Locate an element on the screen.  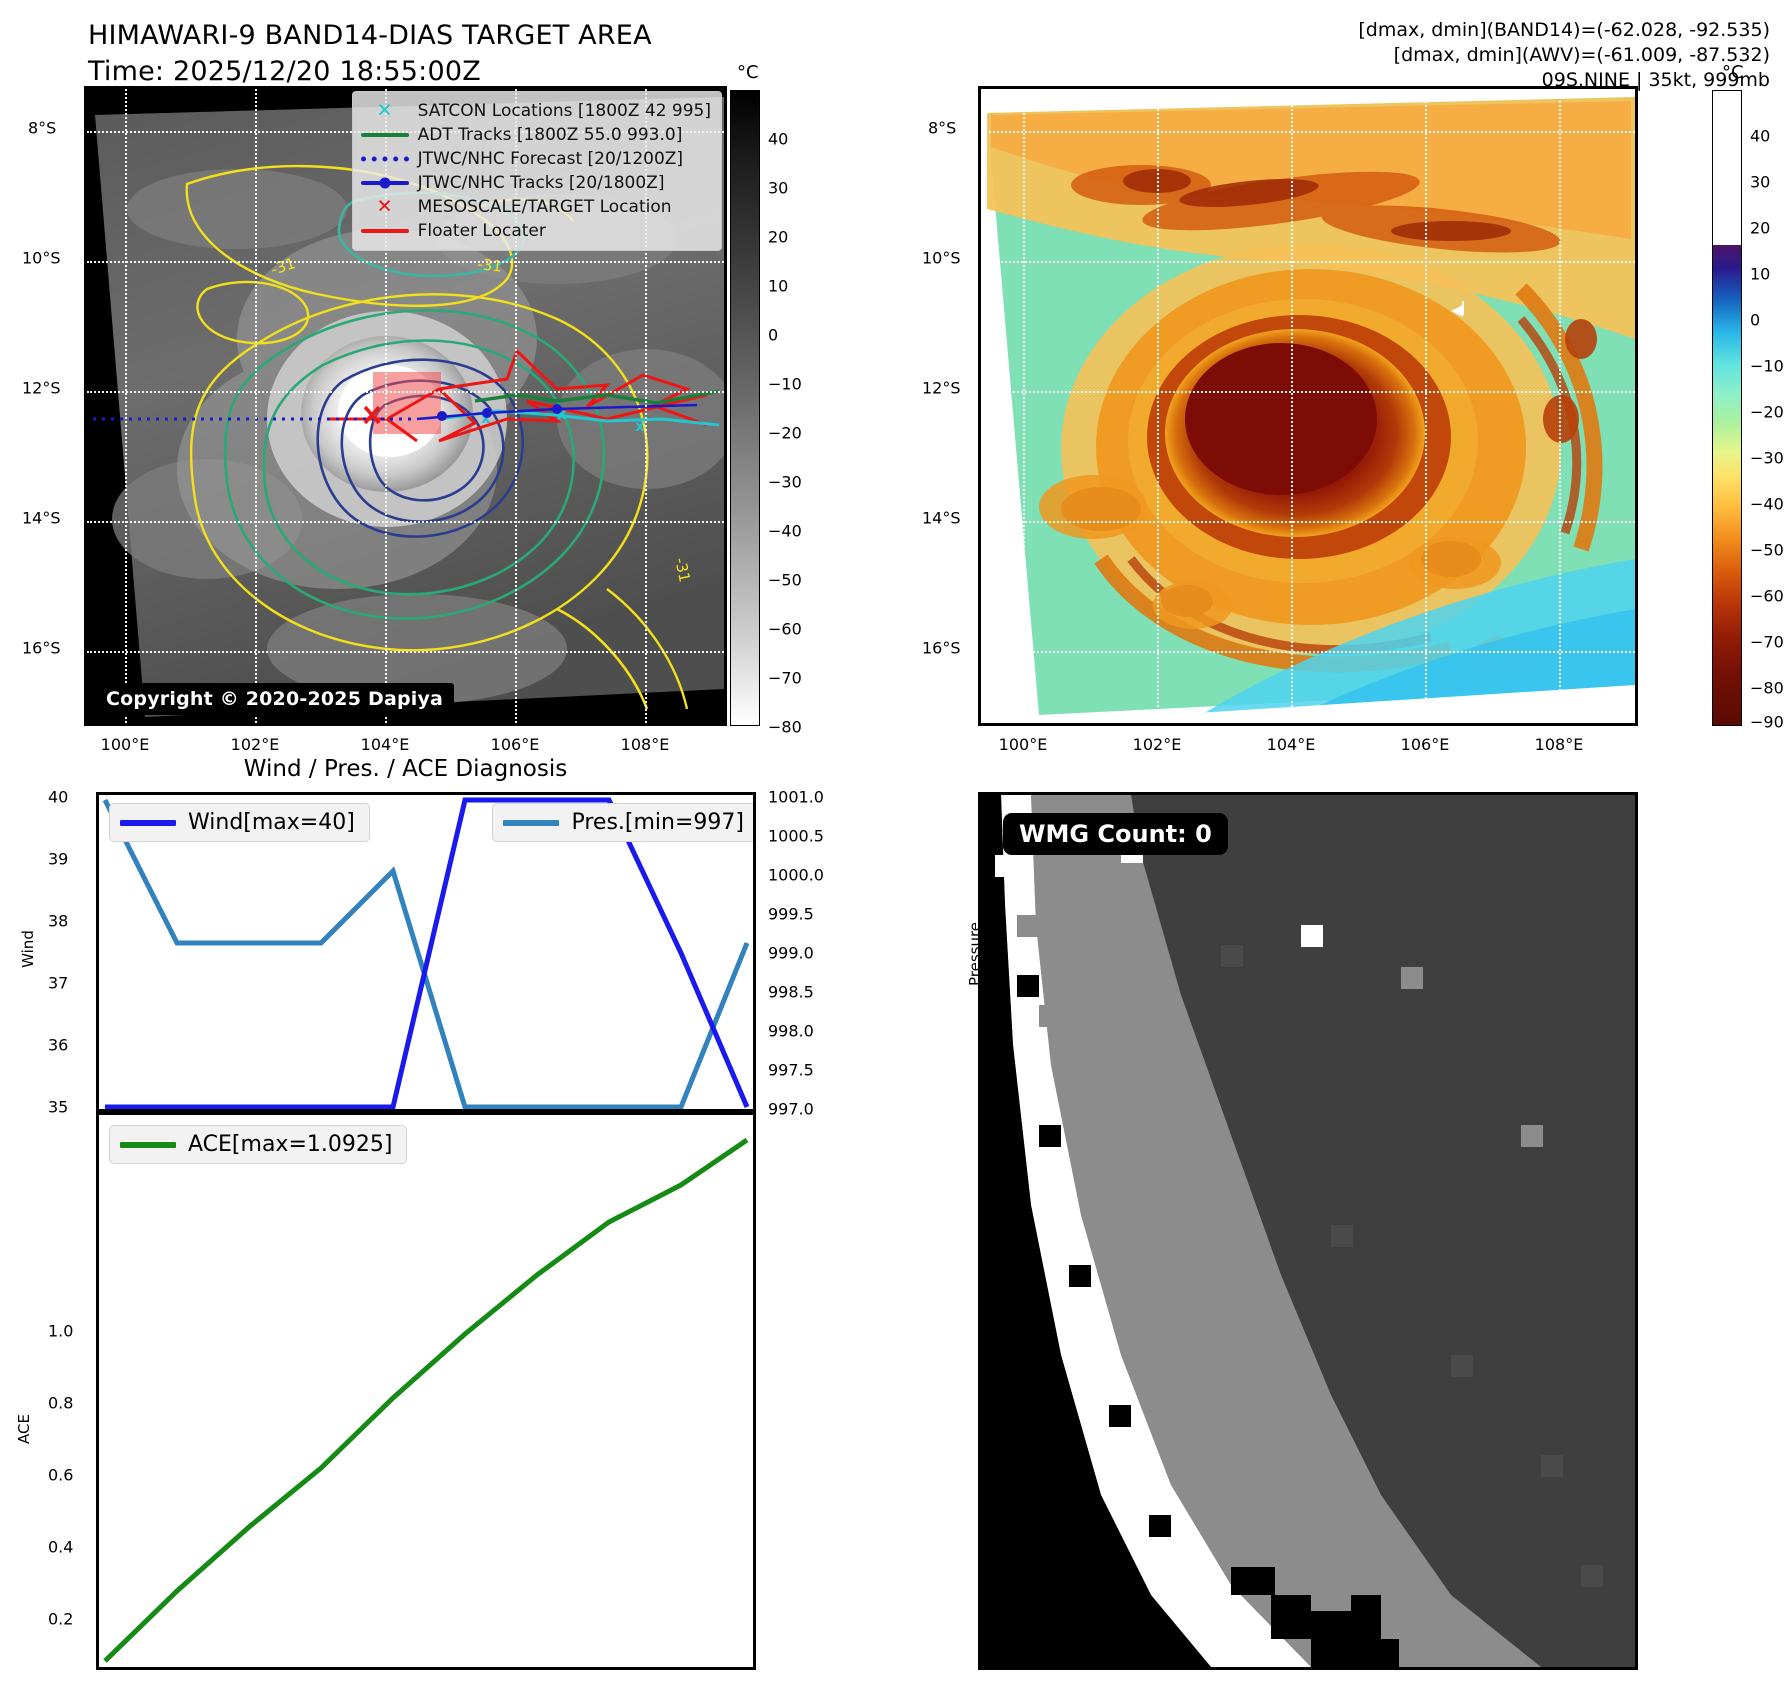
ace-legend-swatch is located at coordinates (148, 1144).